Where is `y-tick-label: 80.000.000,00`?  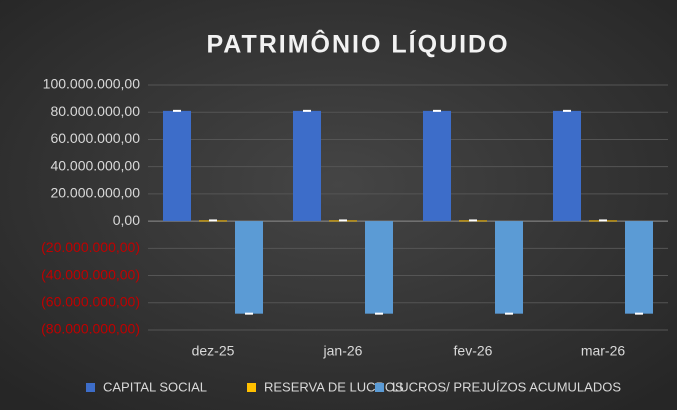
y-tick-label: 80.000.000,00 is located at coordinates (95, 111).